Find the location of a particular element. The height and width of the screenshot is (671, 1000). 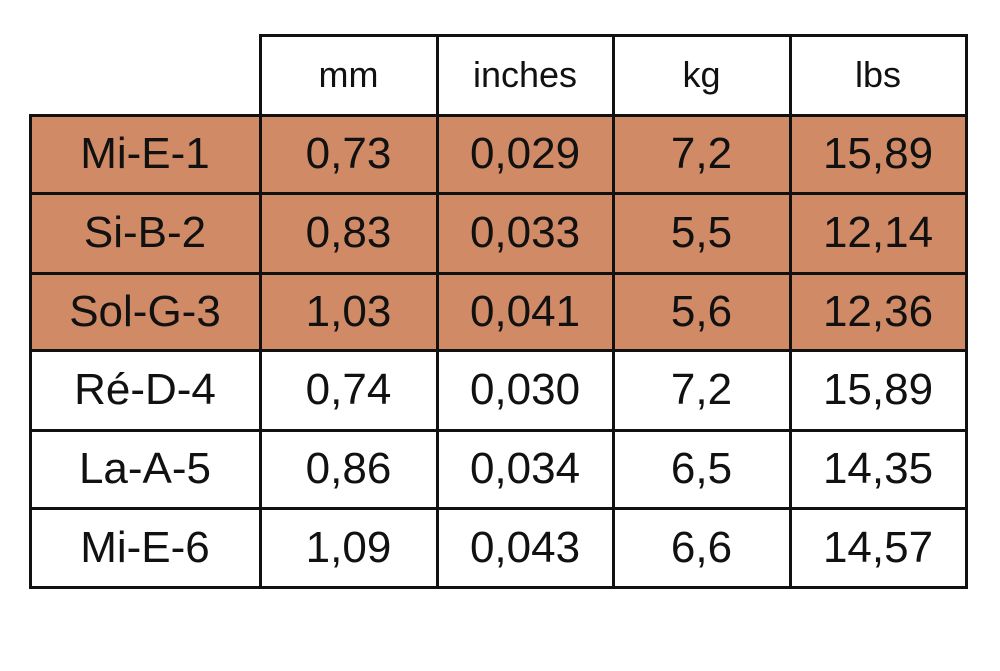

data-cell: 14,35 is located at coordinates (878, 469).